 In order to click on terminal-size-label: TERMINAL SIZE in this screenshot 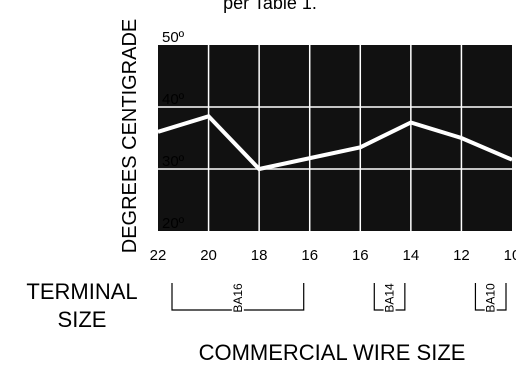, I will do `click(81, 305)`.